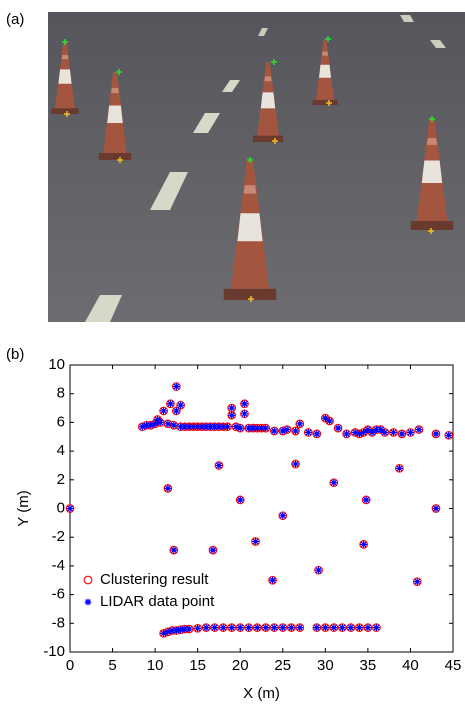  What do you see at coordinates (197, 665) in the screenshot?
I see `x-tick-label: 15` at bounding box center [197, 665].